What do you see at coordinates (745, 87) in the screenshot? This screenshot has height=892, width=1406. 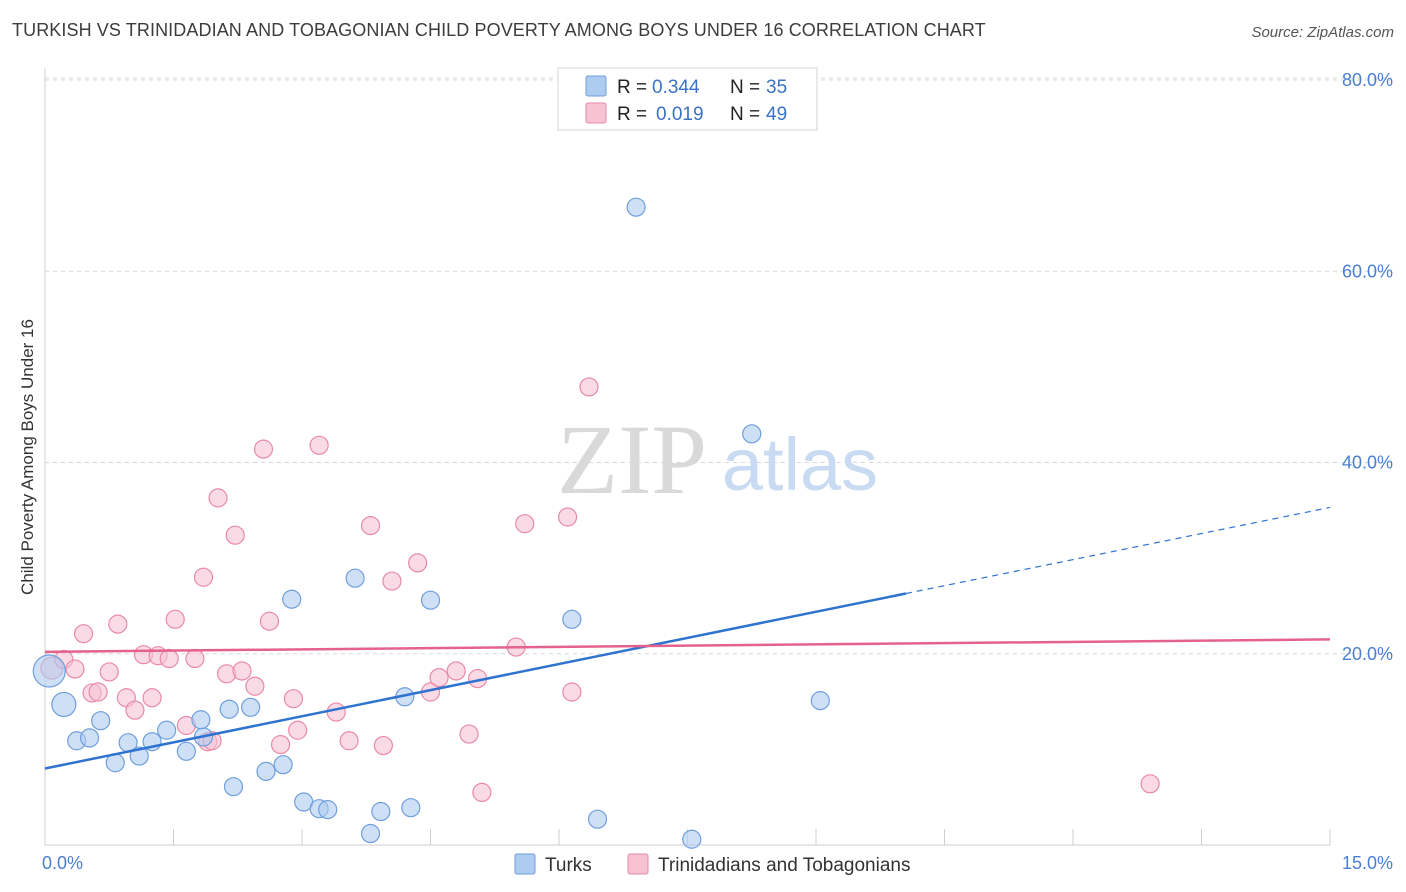 I see `legend-turks-n-label: N =` at bounding box center [745, 87].